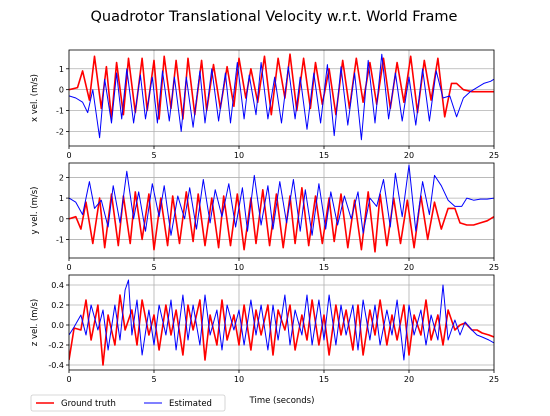 Image resolution: width=550 pixels, height=416 pixels. I want to click on y-tick-label: -0.2, so click(56, 345).